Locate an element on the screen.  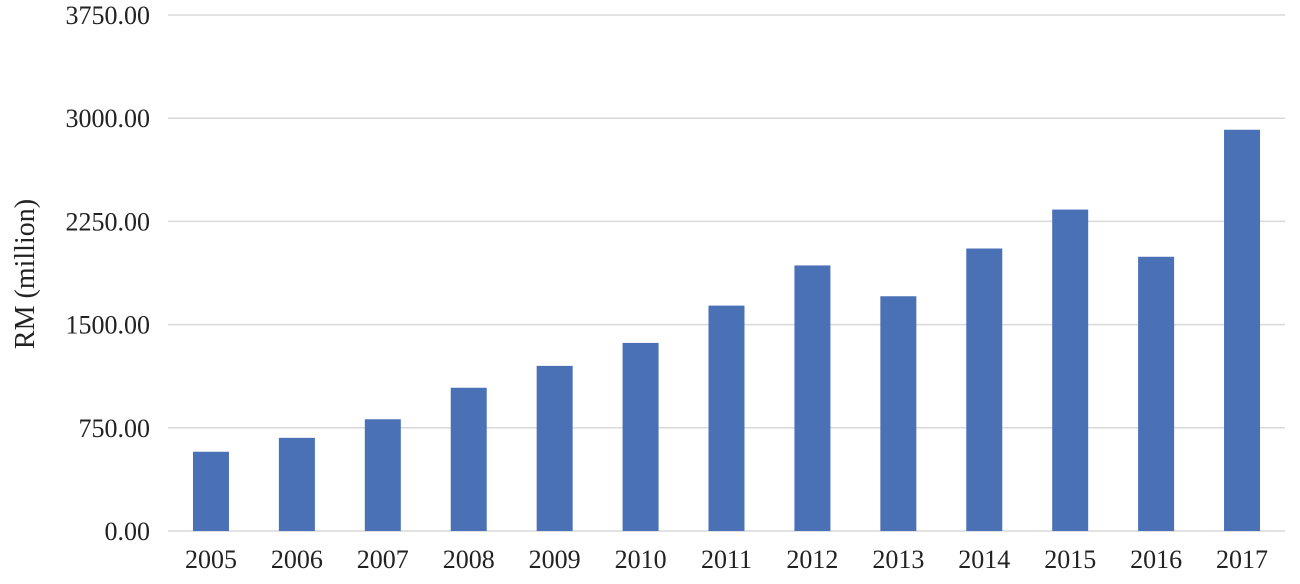
x-tick-label: 2005 is located at coordinates (211, 559).